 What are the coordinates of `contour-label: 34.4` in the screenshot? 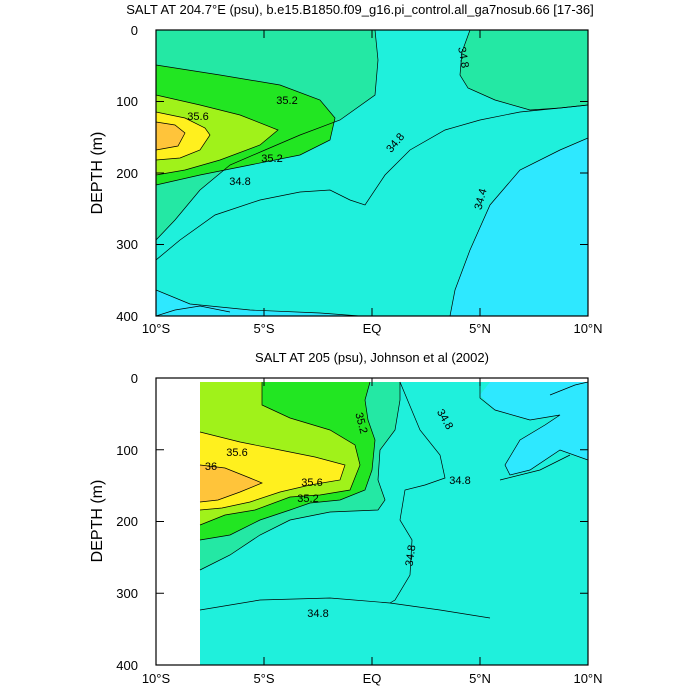 It's located at (481, 199).